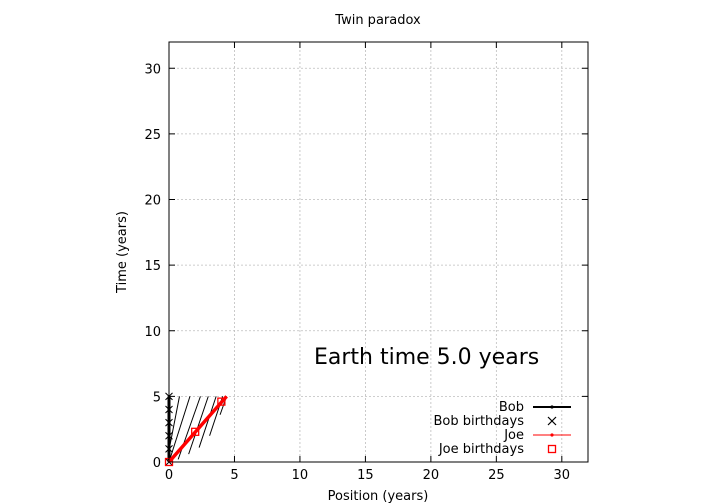  What do you see at coordinates (511, 407) in the screenshot?
I see `legend-label: Bob` at bounding box center [511, 407].